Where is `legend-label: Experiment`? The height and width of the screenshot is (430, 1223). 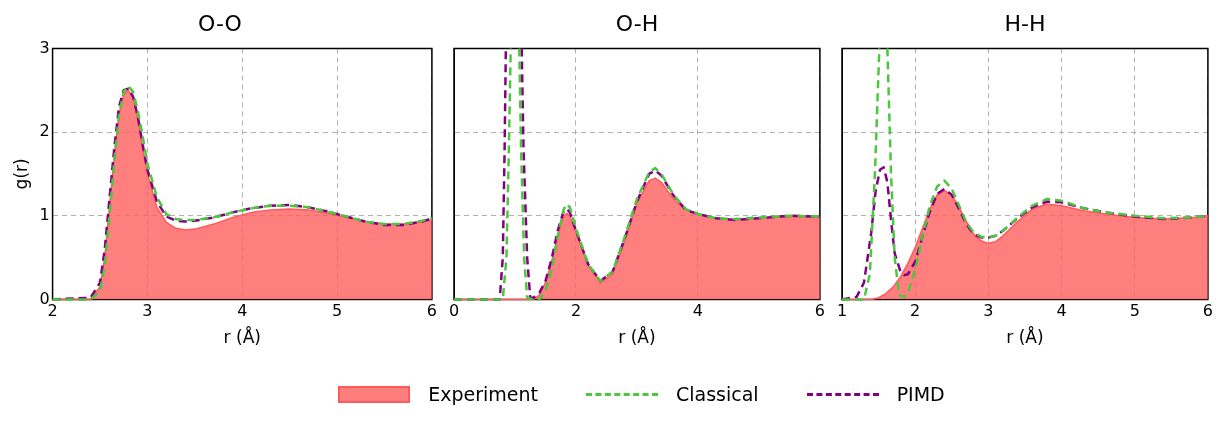
legend-label: Experiment is located at coordinates (483, 394).